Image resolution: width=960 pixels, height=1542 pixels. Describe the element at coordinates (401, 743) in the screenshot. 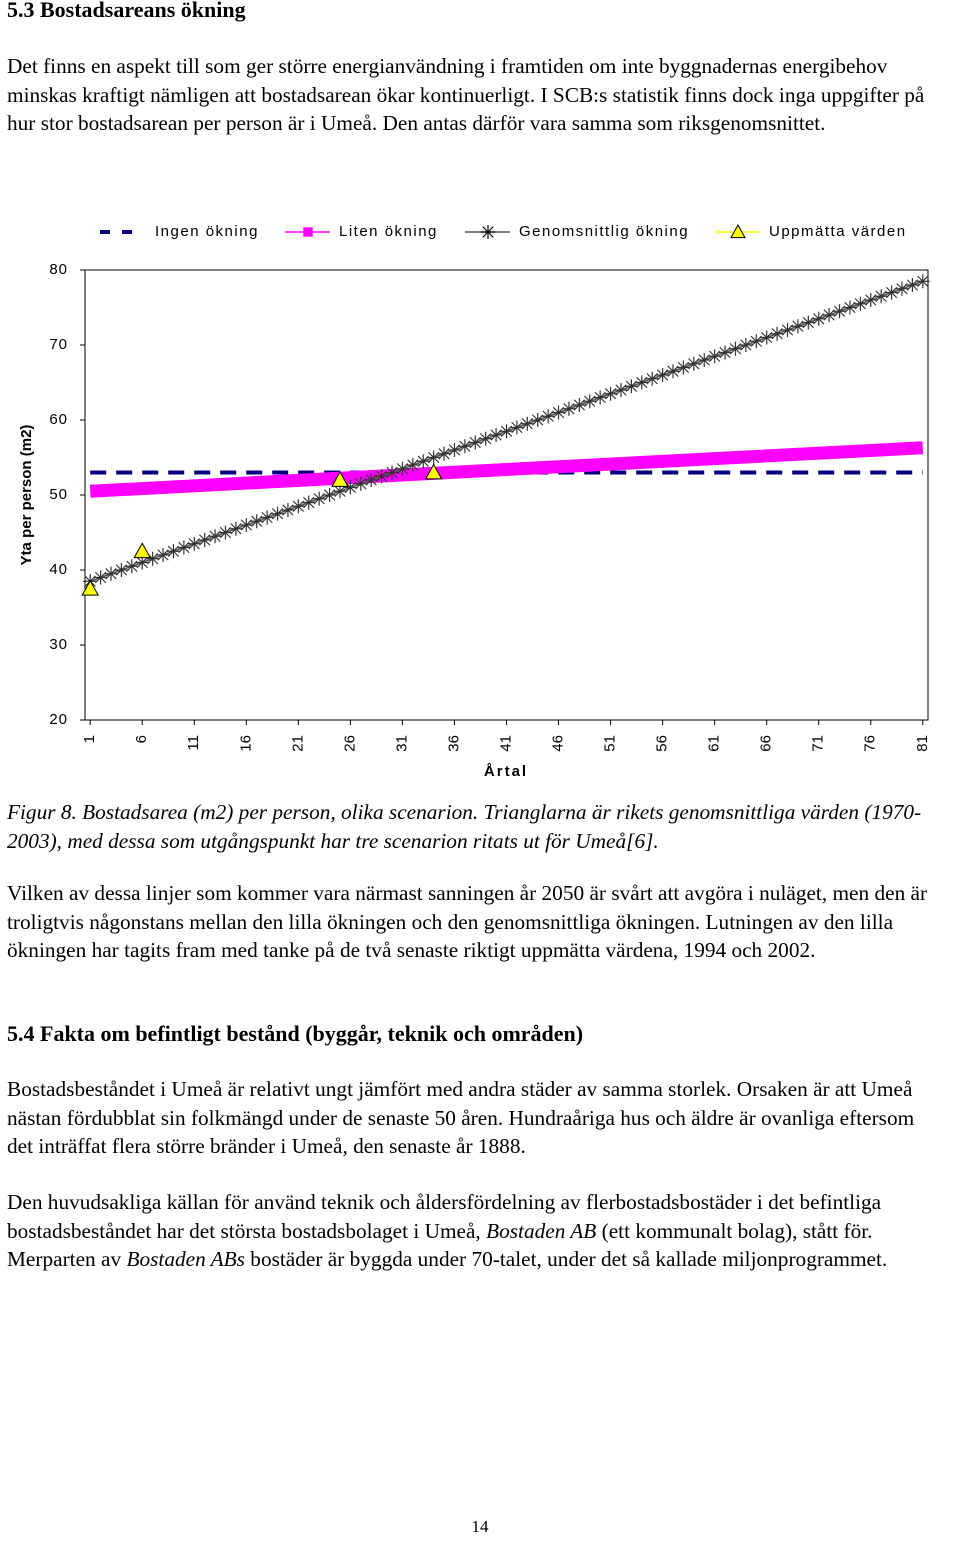

I see `x-tick-label: 31` at that location.